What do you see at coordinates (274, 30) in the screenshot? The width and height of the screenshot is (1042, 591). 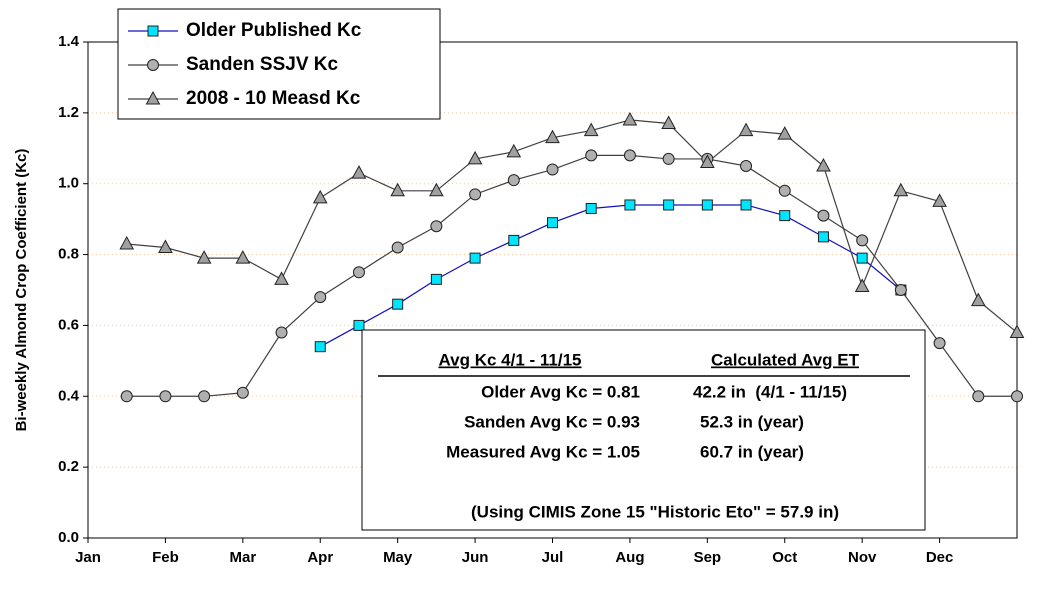 I see `legend-label: Older Published Kc` at bounding box center [274, 30].